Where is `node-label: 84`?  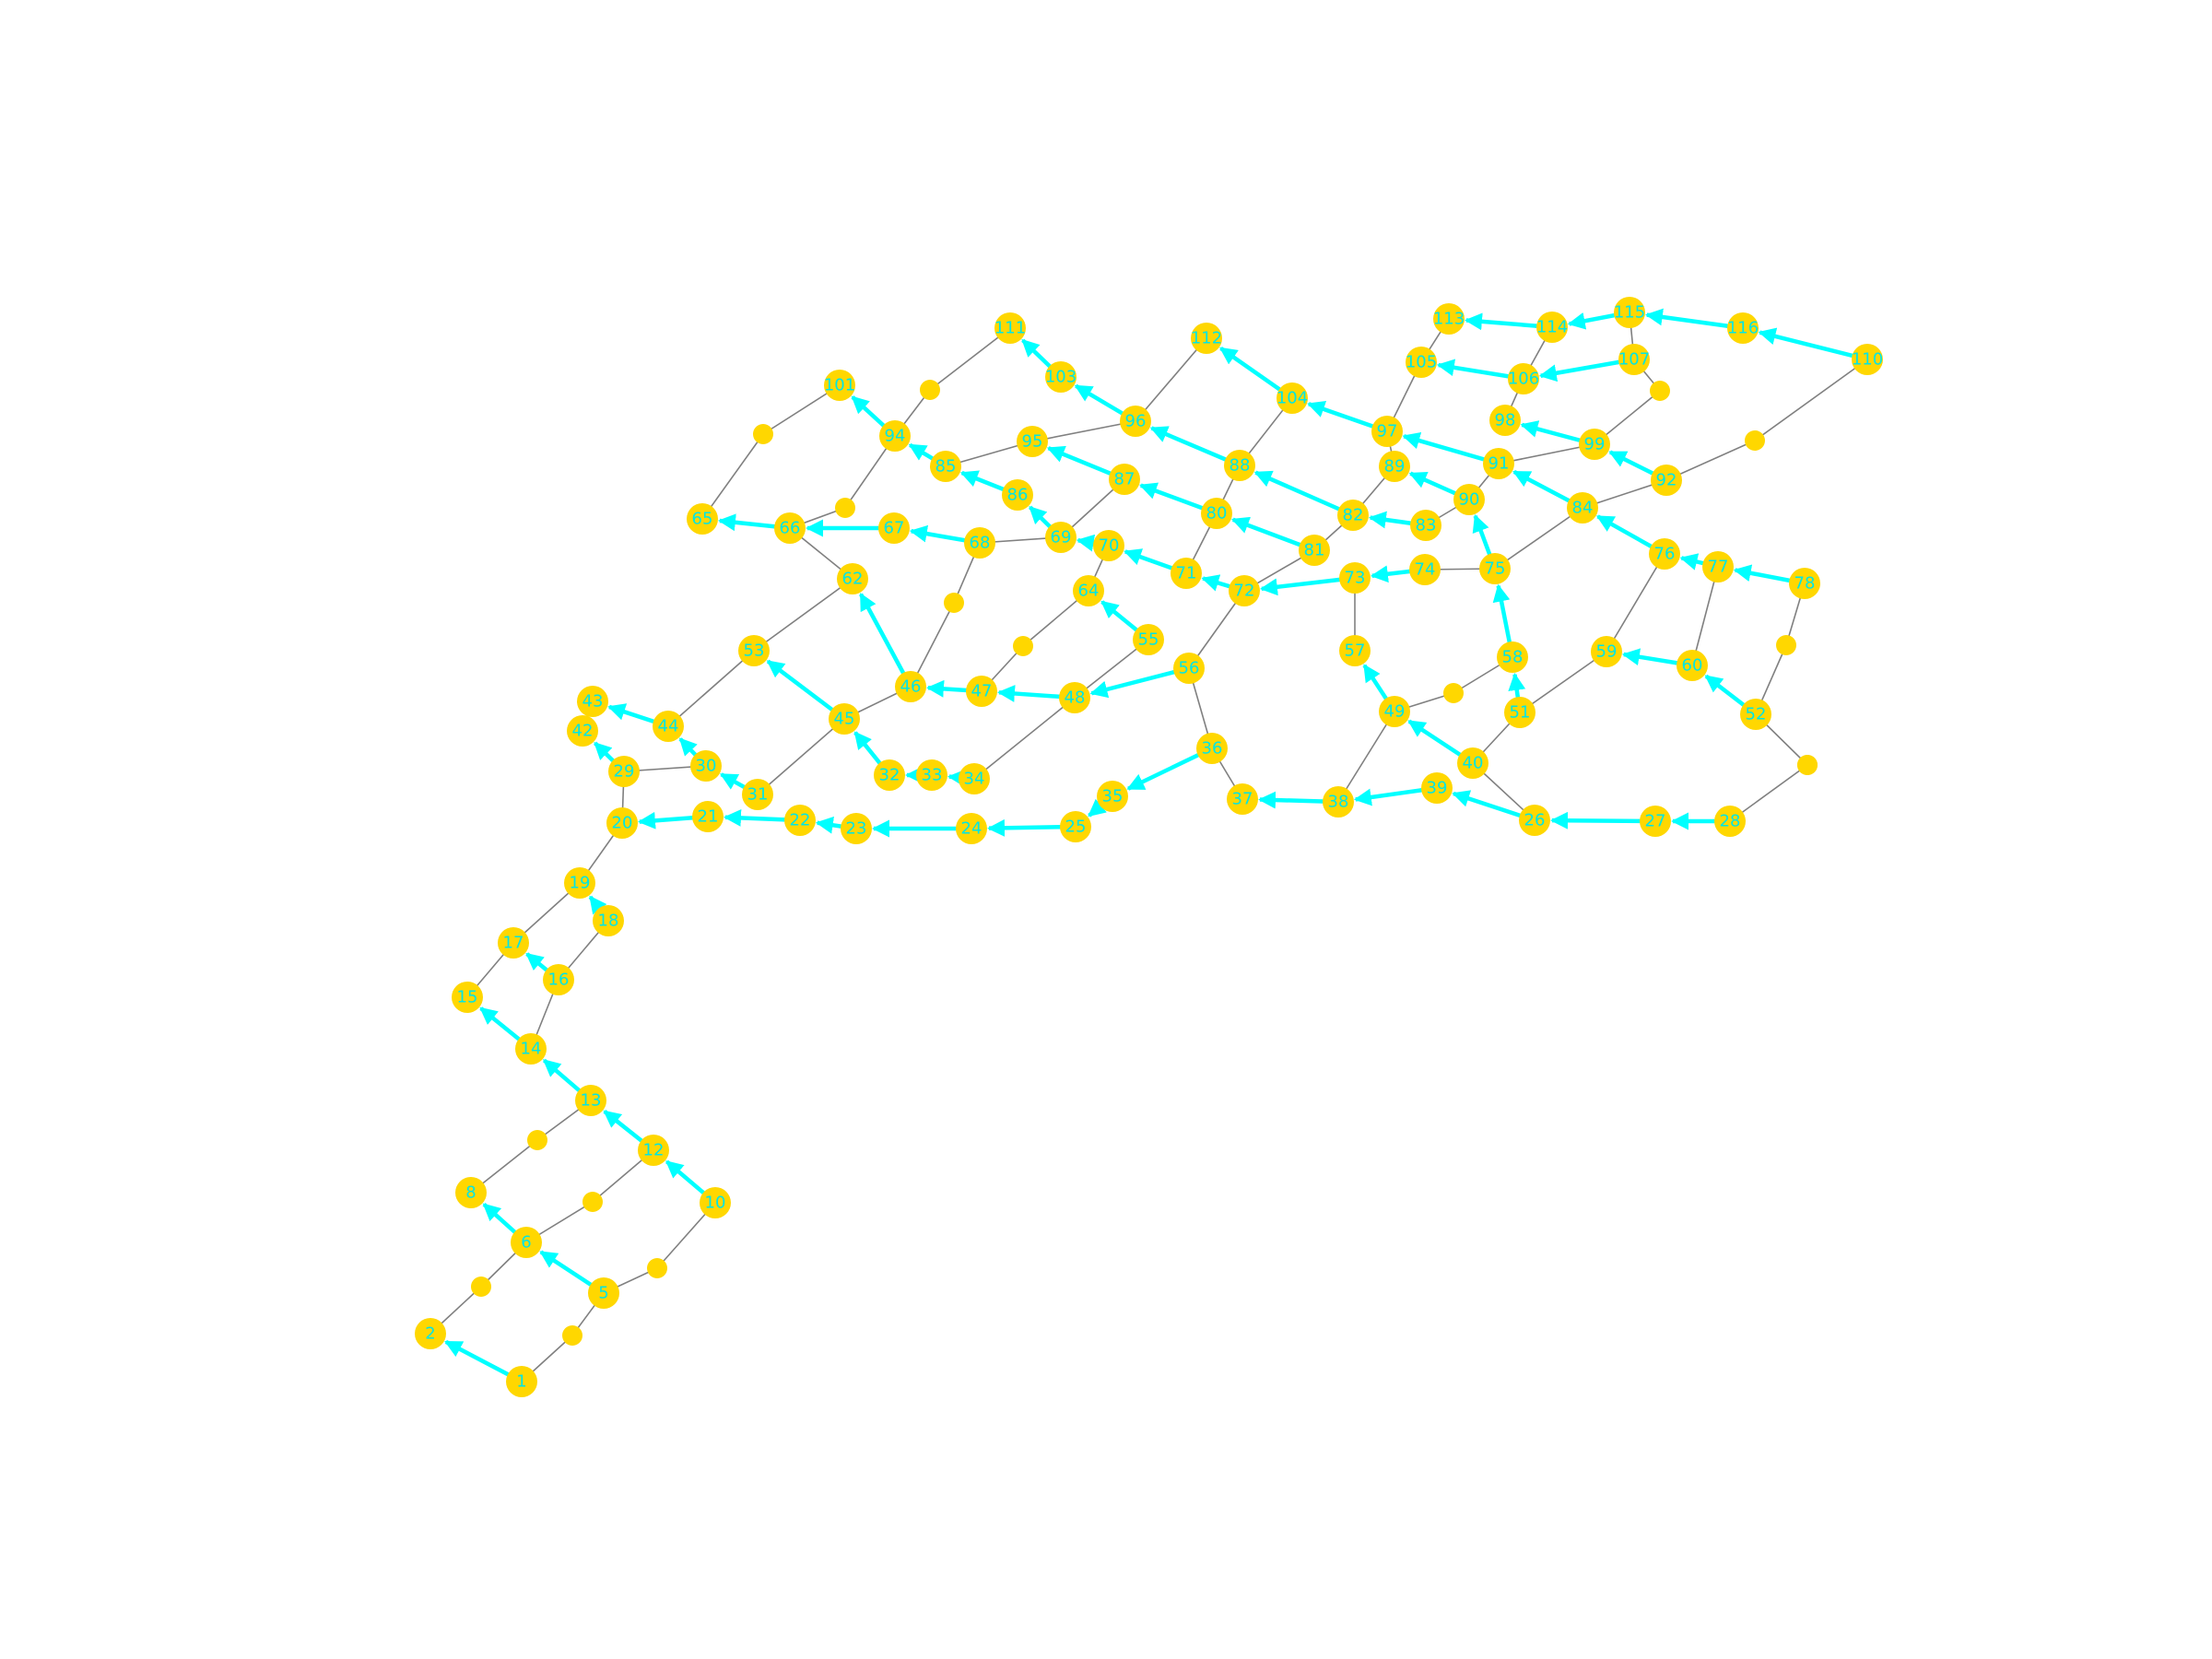
node-label: 84 is located at coordinates (1583, 508).